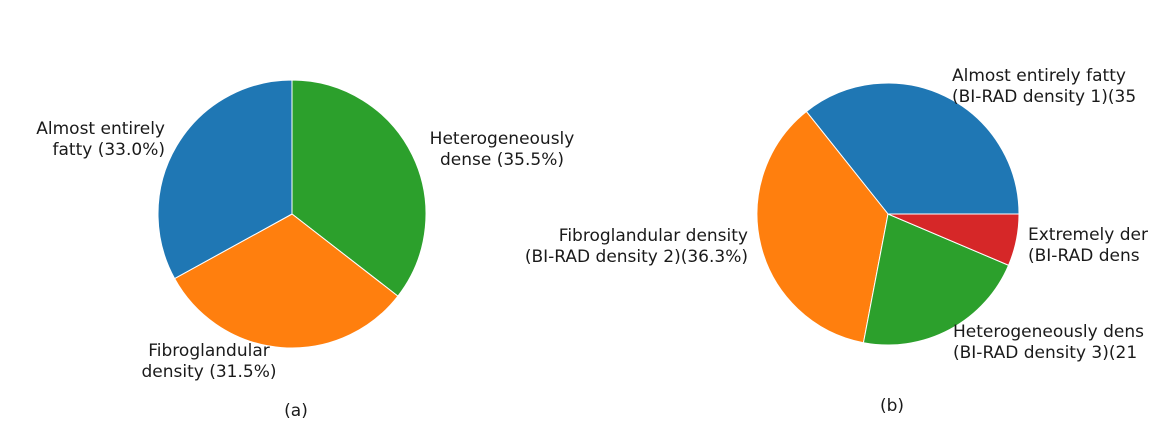 The image size is (1152, 432). I want to click on pie-a-slice-label-2: Almost entirely fatty (33.0%), so click(100, 139).